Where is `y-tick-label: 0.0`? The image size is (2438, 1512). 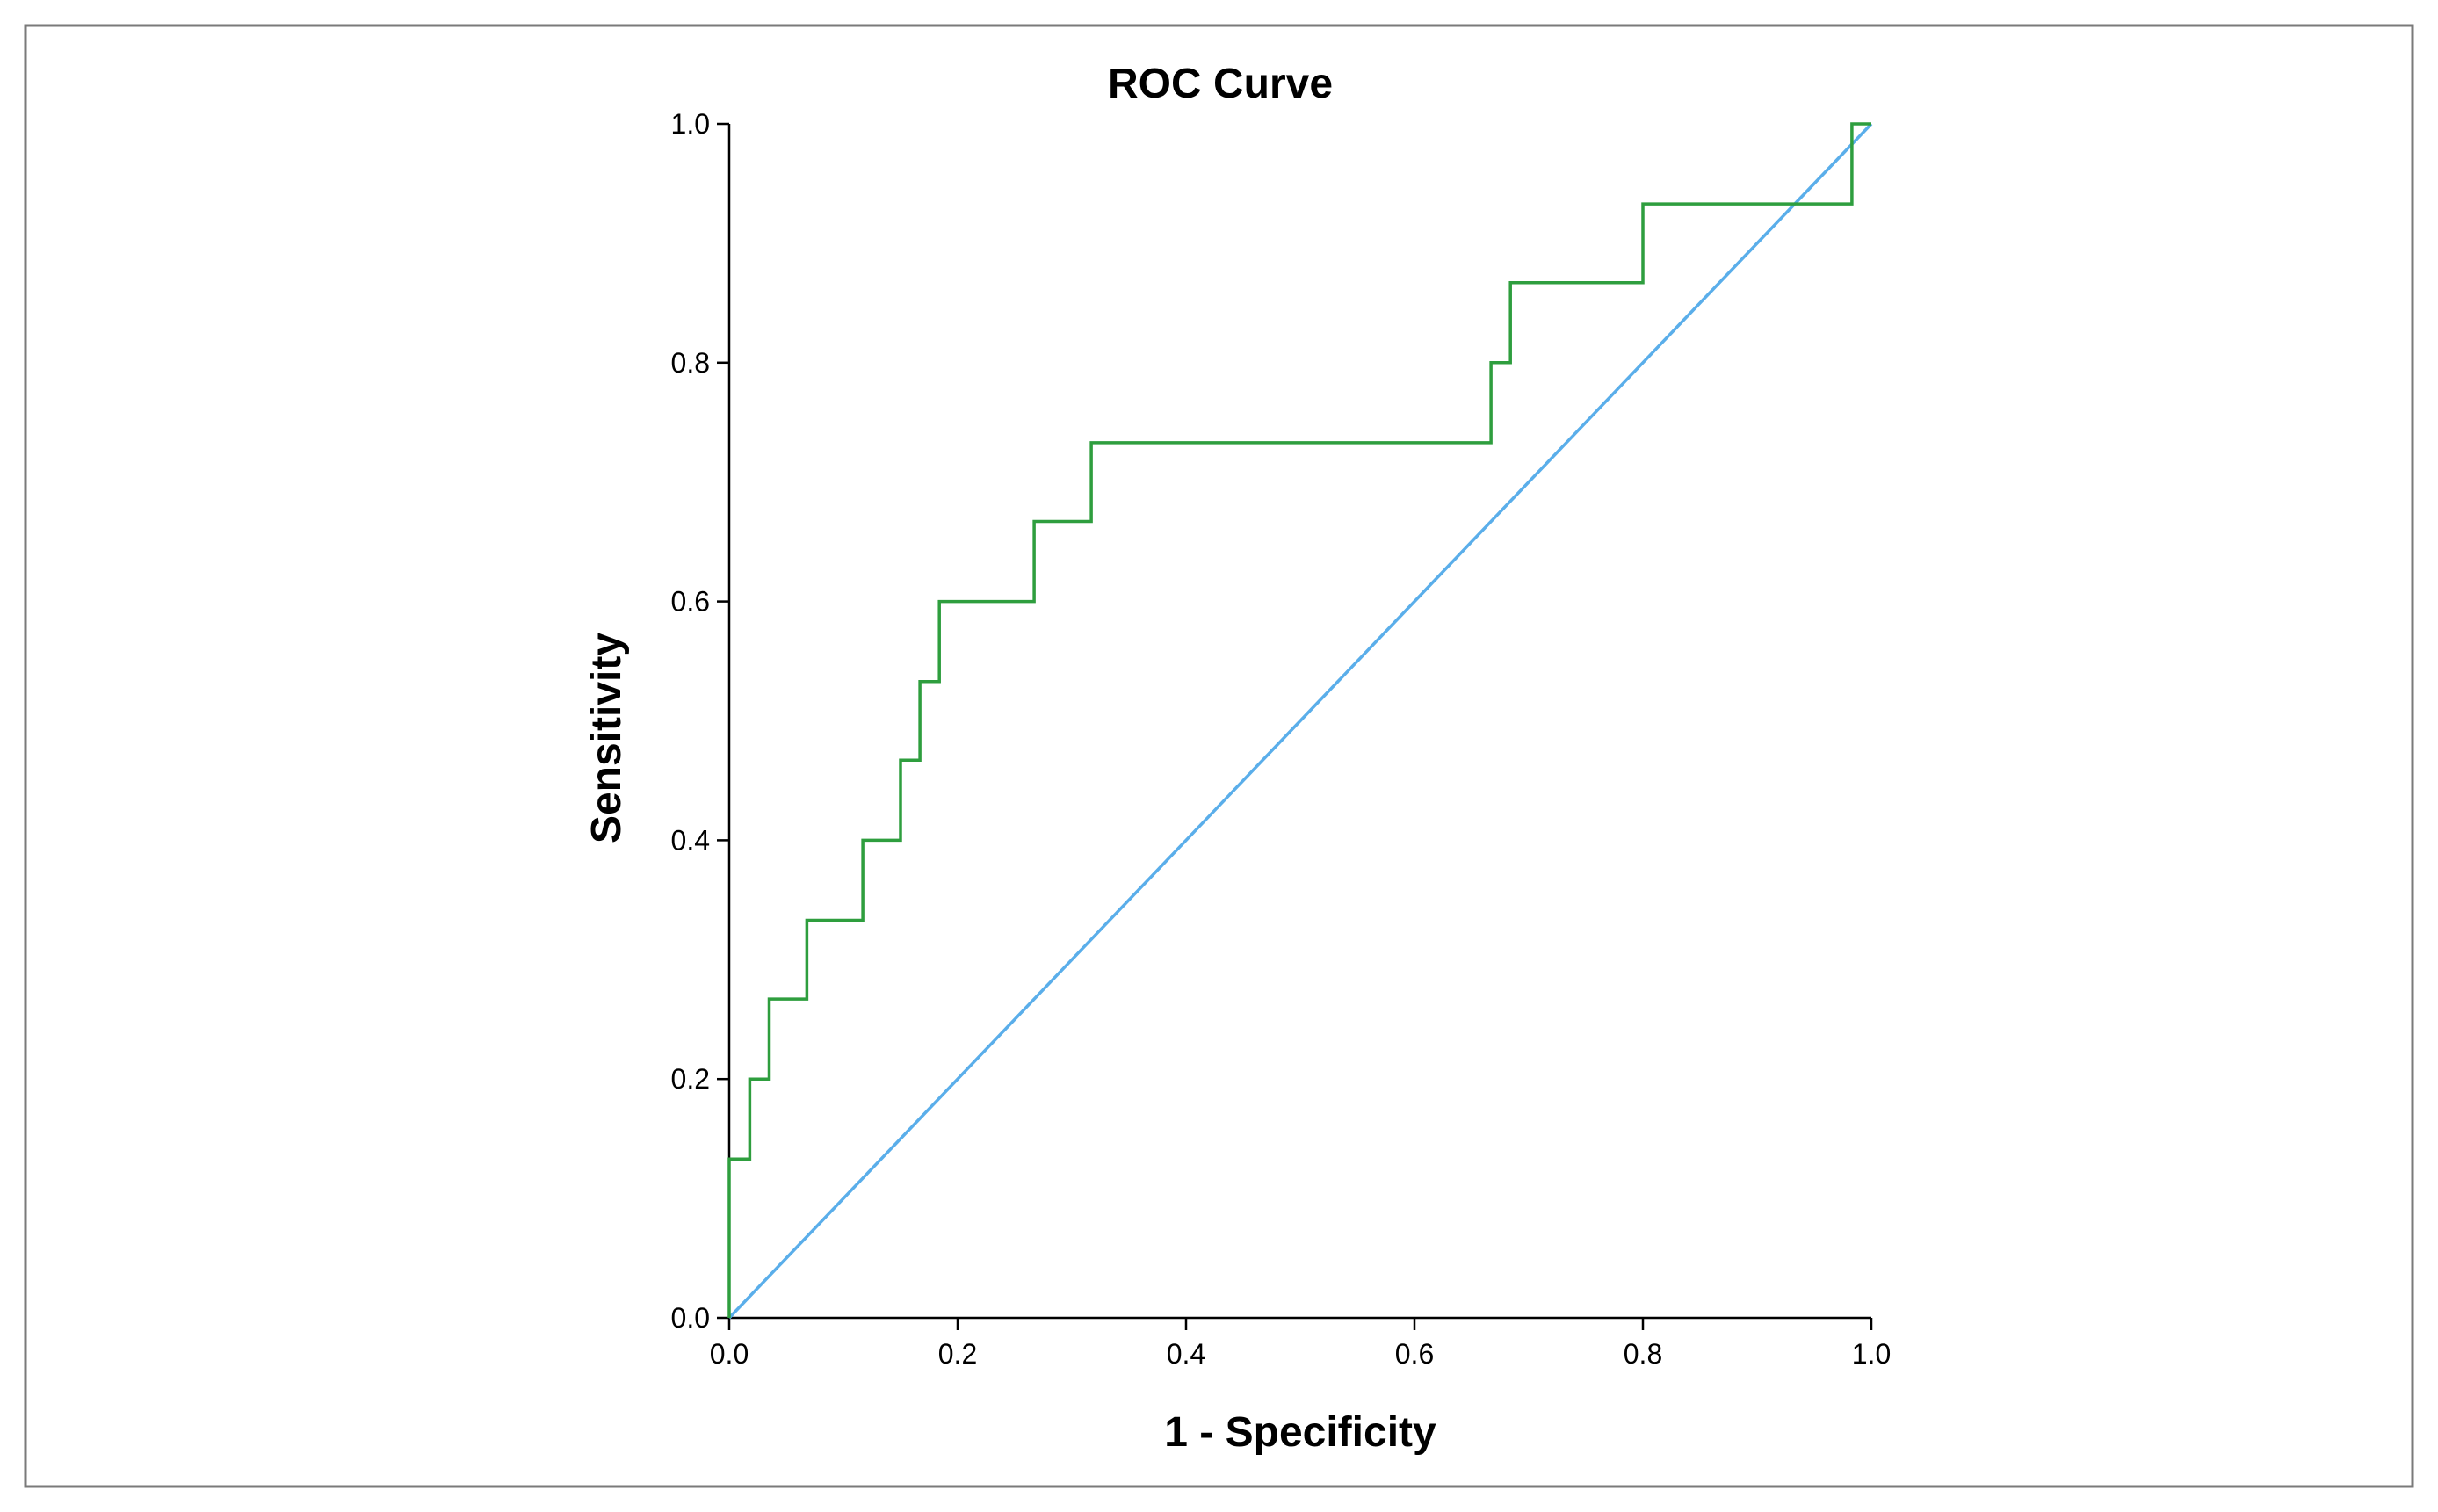
y-tick-label: 0.0 is located at coordinates (690, 1318).